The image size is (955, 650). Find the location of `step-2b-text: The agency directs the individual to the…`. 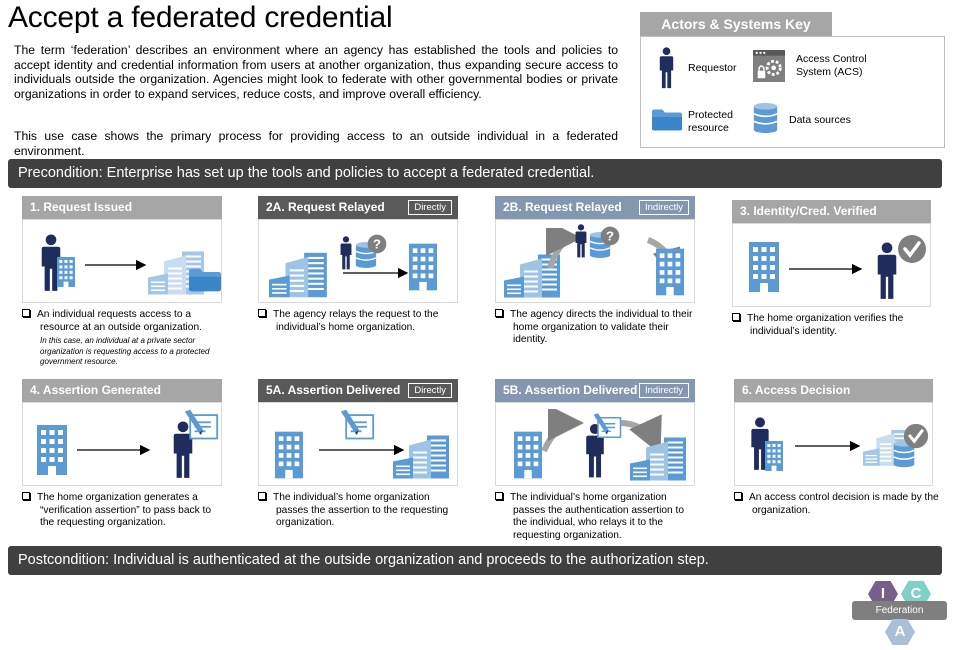

step-2b-text: The agency directs the individual to the… is located at coordinates (601, 327).